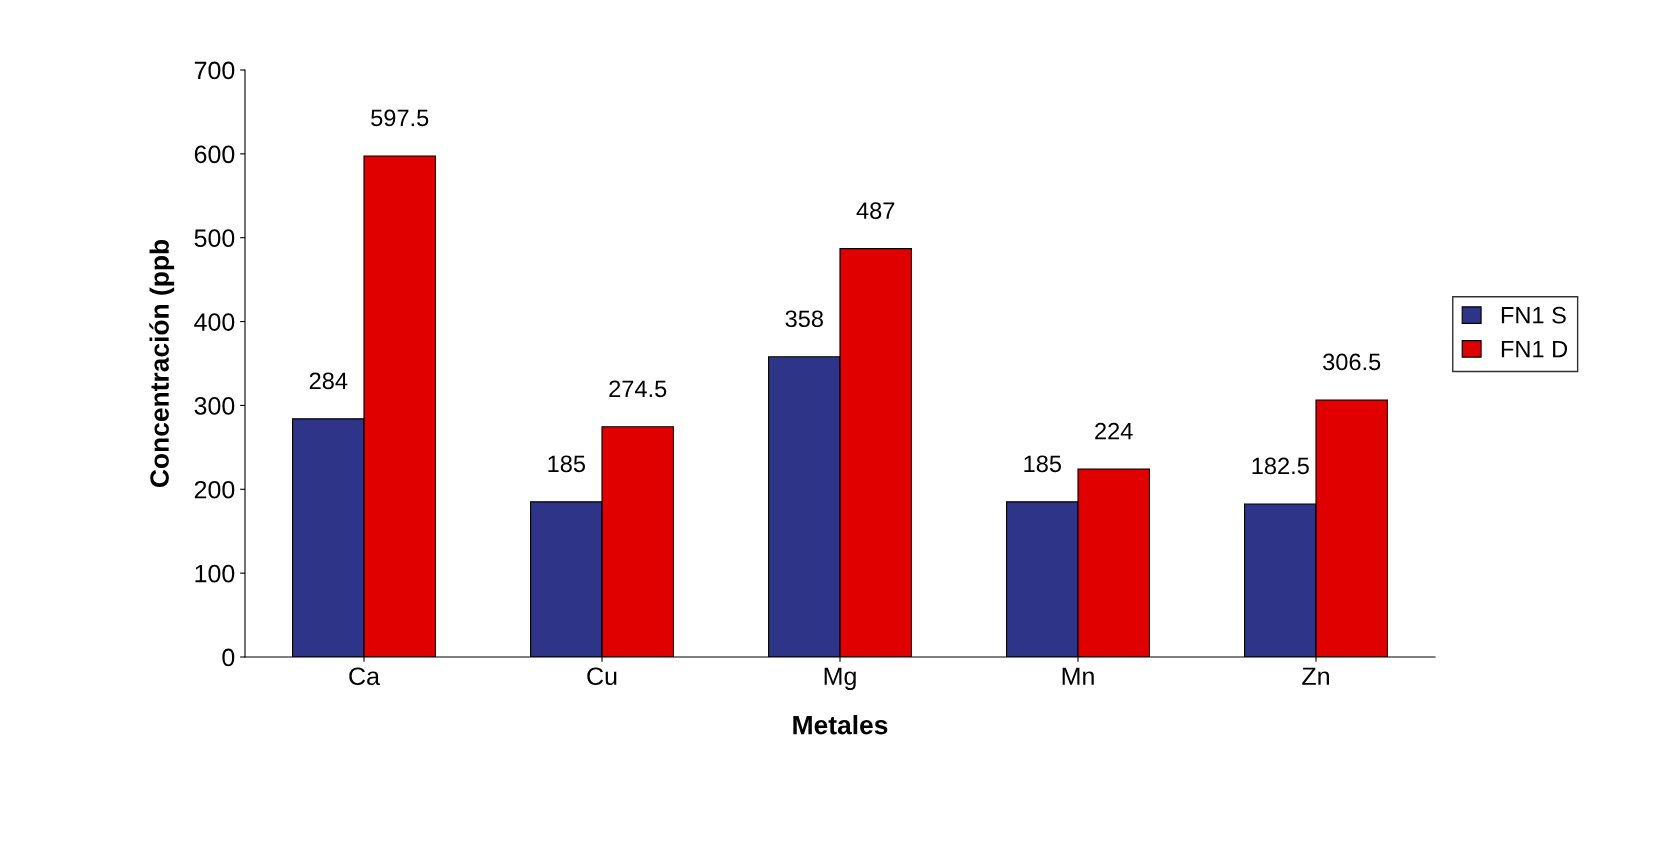 The width and height of the screenshot is (1657, 851). Describe the element at coordinates (840, 725) in the screenshot. I see `x-axis-title: Metales` at that location.